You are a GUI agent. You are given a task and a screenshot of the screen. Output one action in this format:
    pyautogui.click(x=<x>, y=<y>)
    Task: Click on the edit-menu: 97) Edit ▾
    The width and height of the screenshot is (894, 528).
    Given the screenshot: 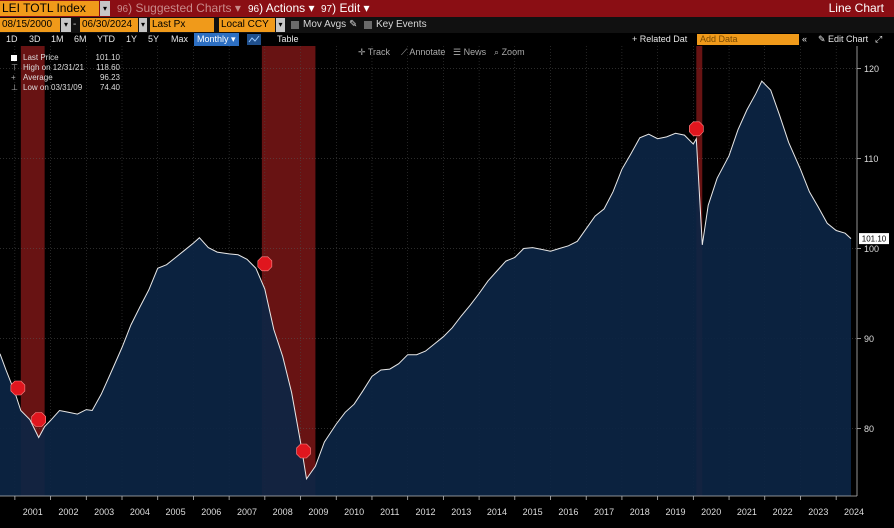 What is the action you would take?
    pyautogui.click(x=345, y=8)
    